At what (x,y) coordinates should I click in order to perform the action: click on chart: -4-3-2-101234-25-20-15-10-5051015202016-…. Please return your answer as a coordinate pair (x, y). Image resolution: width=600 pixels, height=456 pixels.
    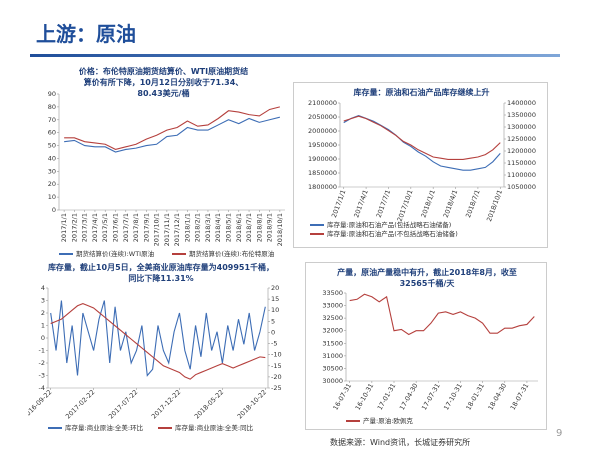
    Looking at the image, I should click on (155, 358).